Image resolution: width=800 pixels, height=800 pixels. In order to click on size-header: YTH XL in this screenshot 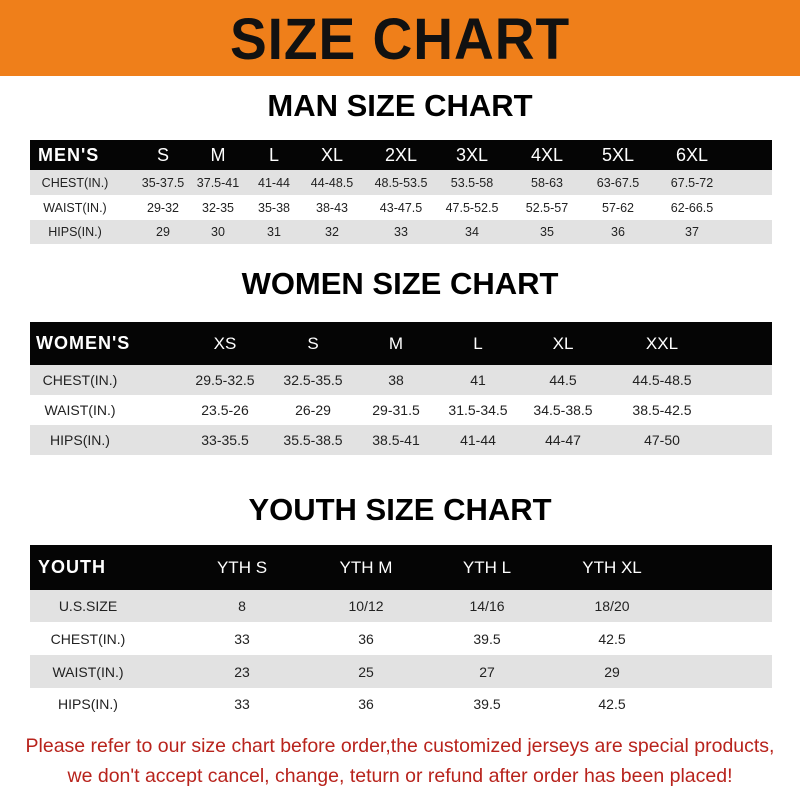, I will do `click(612, 567)`.